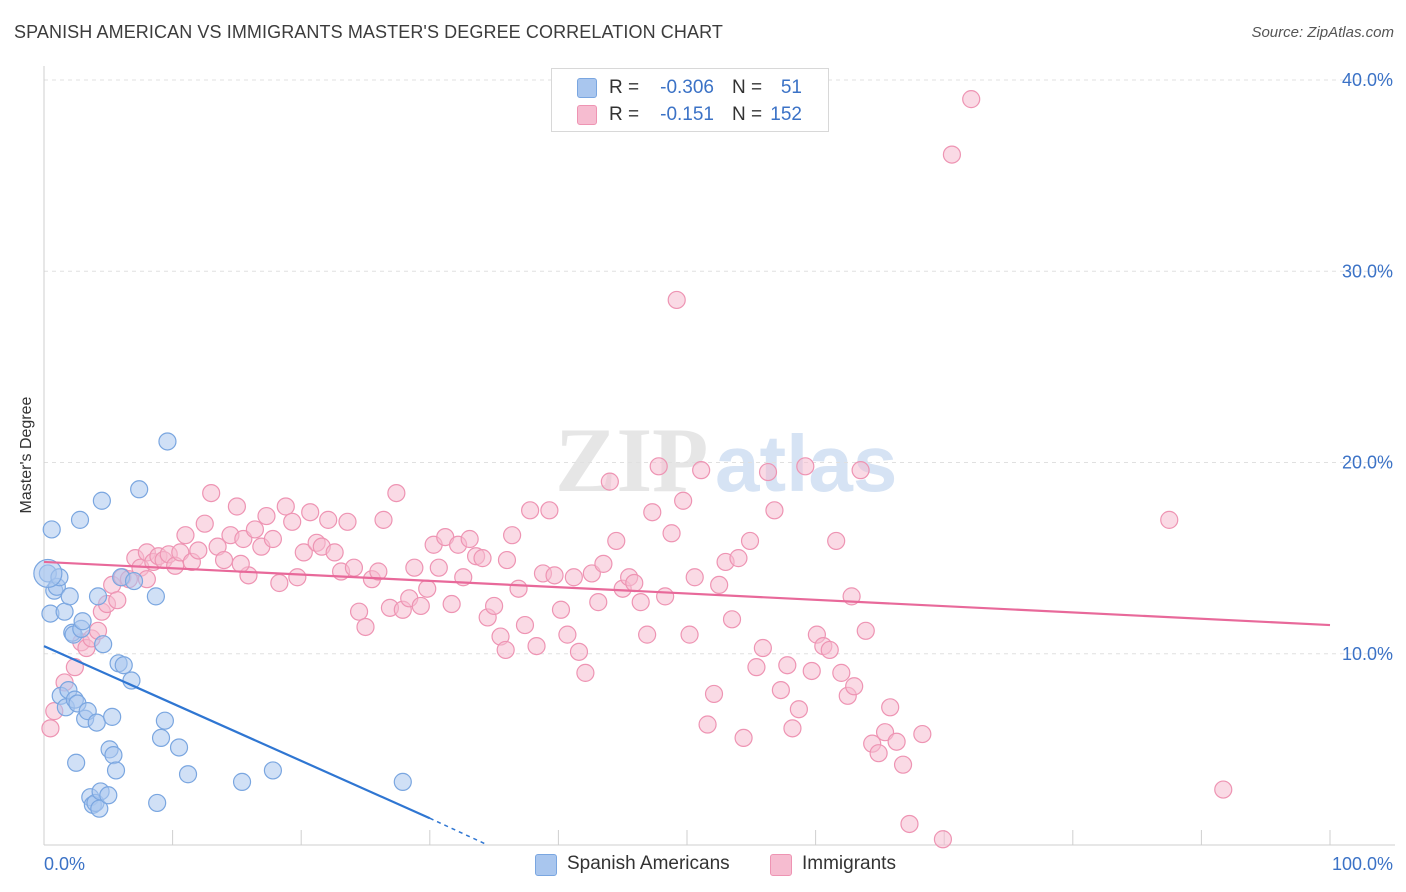 The width and height of the screenshot is (1406, 892). Describe the element at coordinates (687, 593) in the screenshot. I see `immigrants-trend-line` at that location.